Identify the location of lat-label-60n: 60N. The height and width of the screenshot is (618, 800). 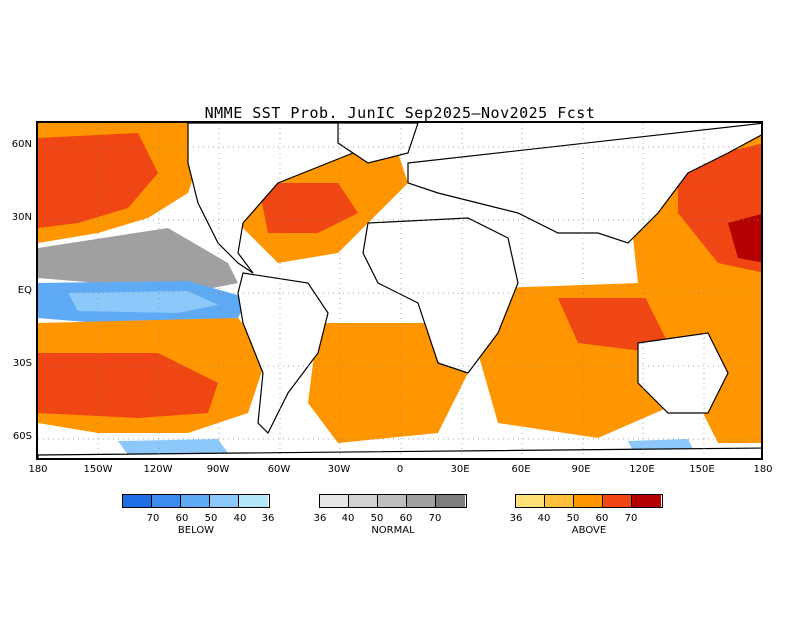
(21, 144).